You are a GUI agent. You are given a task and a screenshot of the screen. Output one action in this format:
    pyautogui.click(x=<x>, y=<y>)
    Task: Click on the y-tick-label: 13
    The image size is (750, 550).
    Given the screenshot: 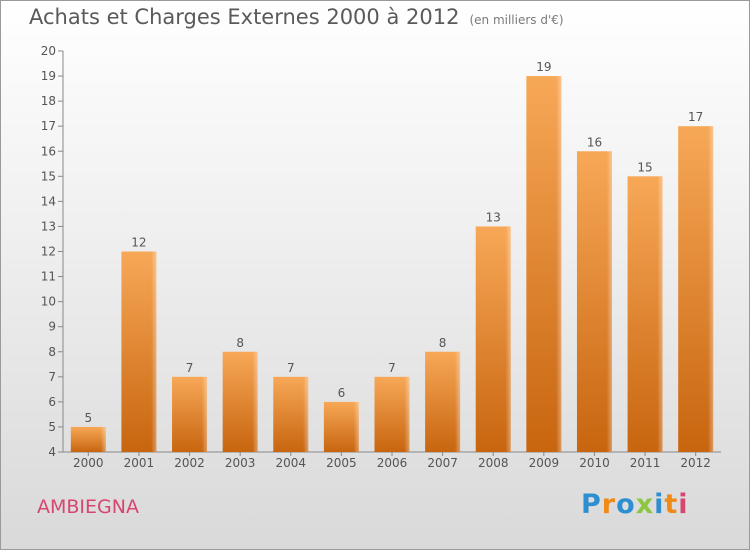 What is the action you would take?
    pyautogui.click(x=48, y=226)
    